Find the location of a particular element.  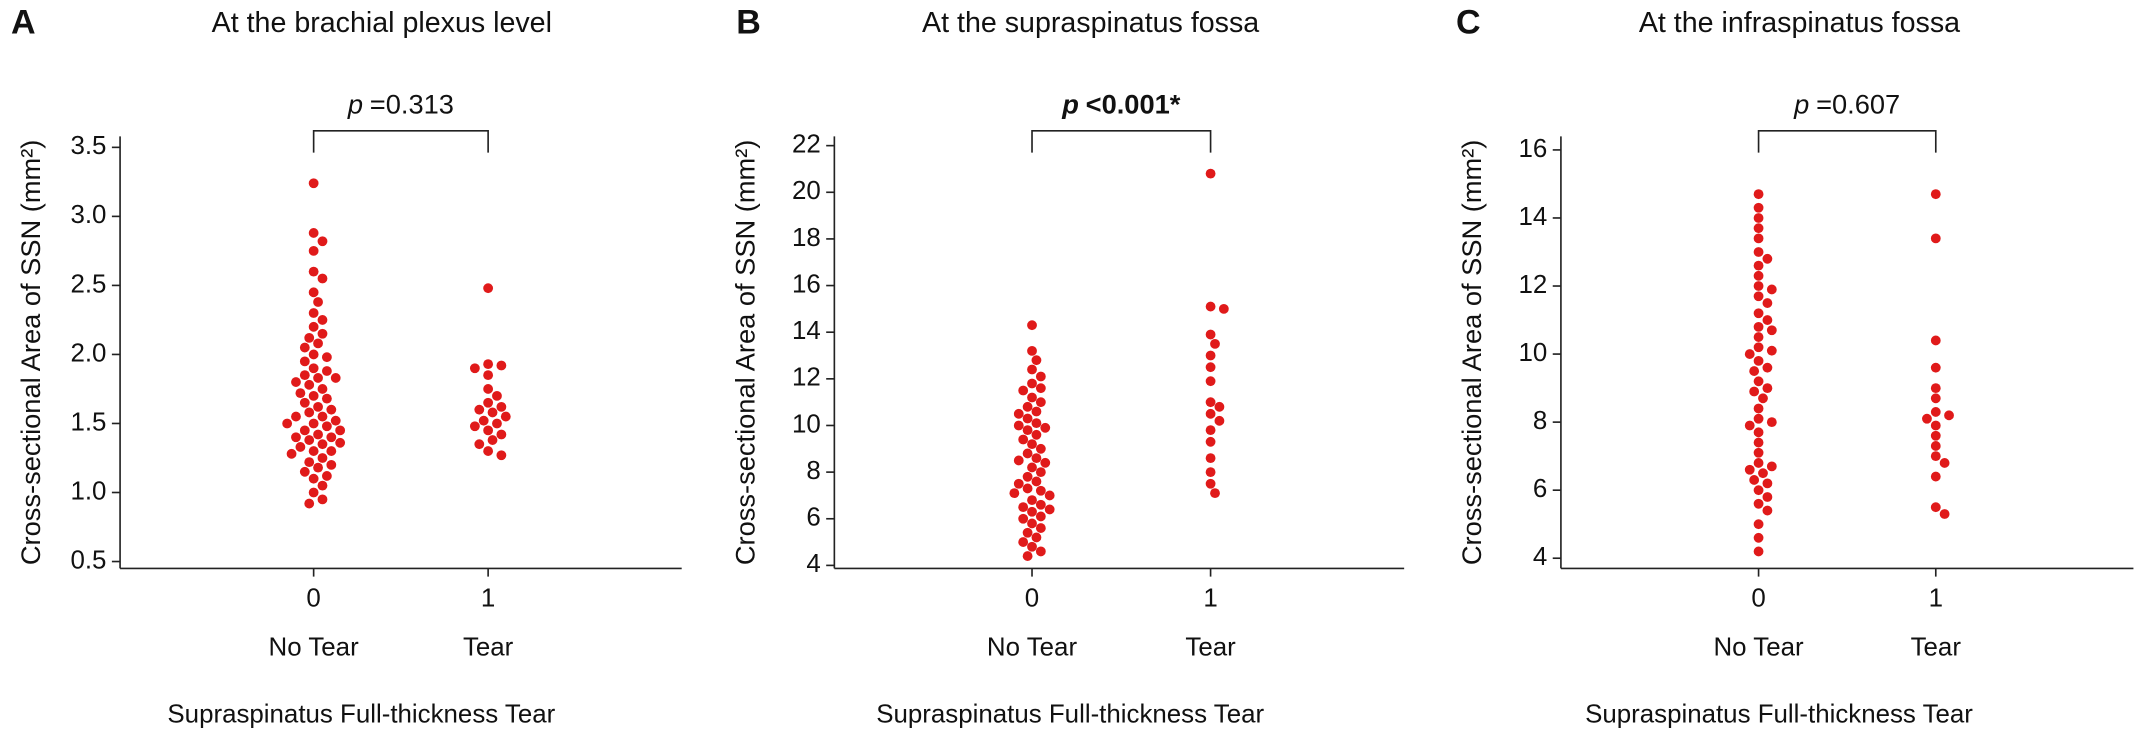

chart-title: At the supraspinatus fossa is located at coordinates (1090, 23).